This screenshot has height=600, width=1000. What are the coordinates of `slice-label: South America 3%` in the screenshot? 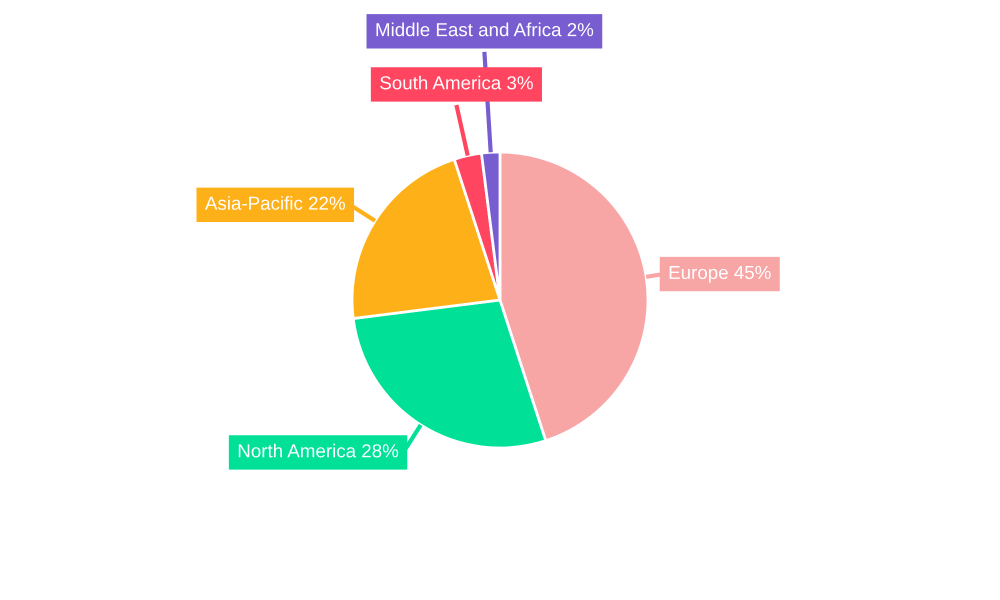 It's located at (456, 83).